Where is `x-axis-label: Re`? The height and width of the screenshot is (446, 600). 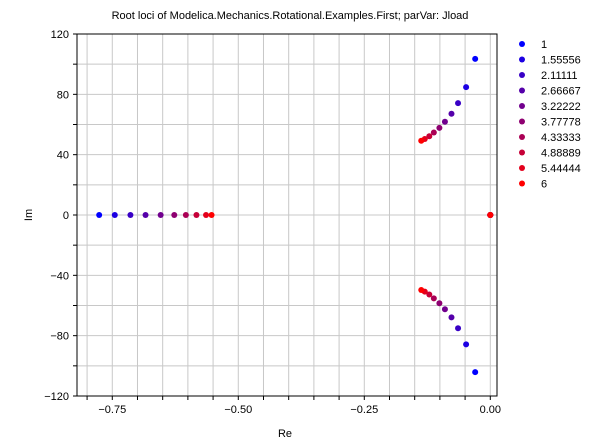
x-axis-label: Re is located at coordinates (285, 434).